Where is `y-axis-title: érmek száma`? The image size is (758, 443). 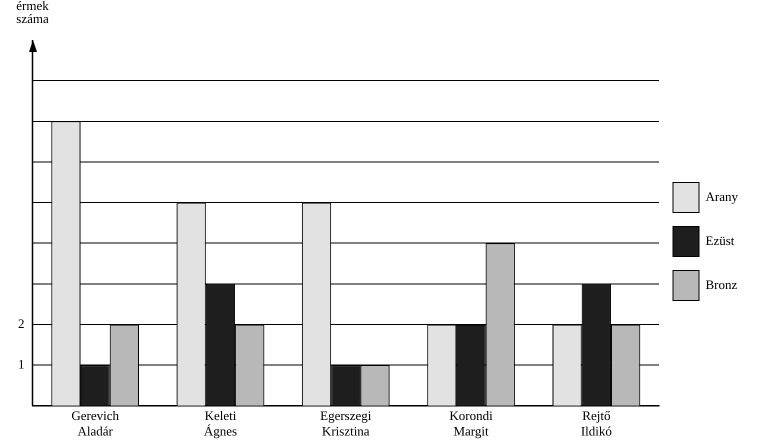 y-axis-title: érmek száma is located at coordinates (33, 13).